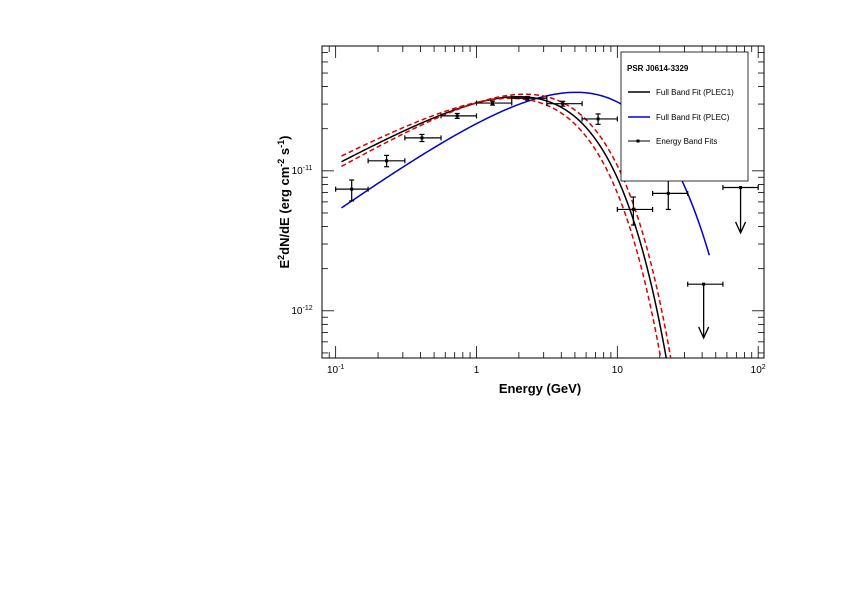 Image resolution: width=842 pixels, height=595 pixels. I want to click on y-axis-title: E2dN/dE (erg cm-2 s-1), so click(284, 201).